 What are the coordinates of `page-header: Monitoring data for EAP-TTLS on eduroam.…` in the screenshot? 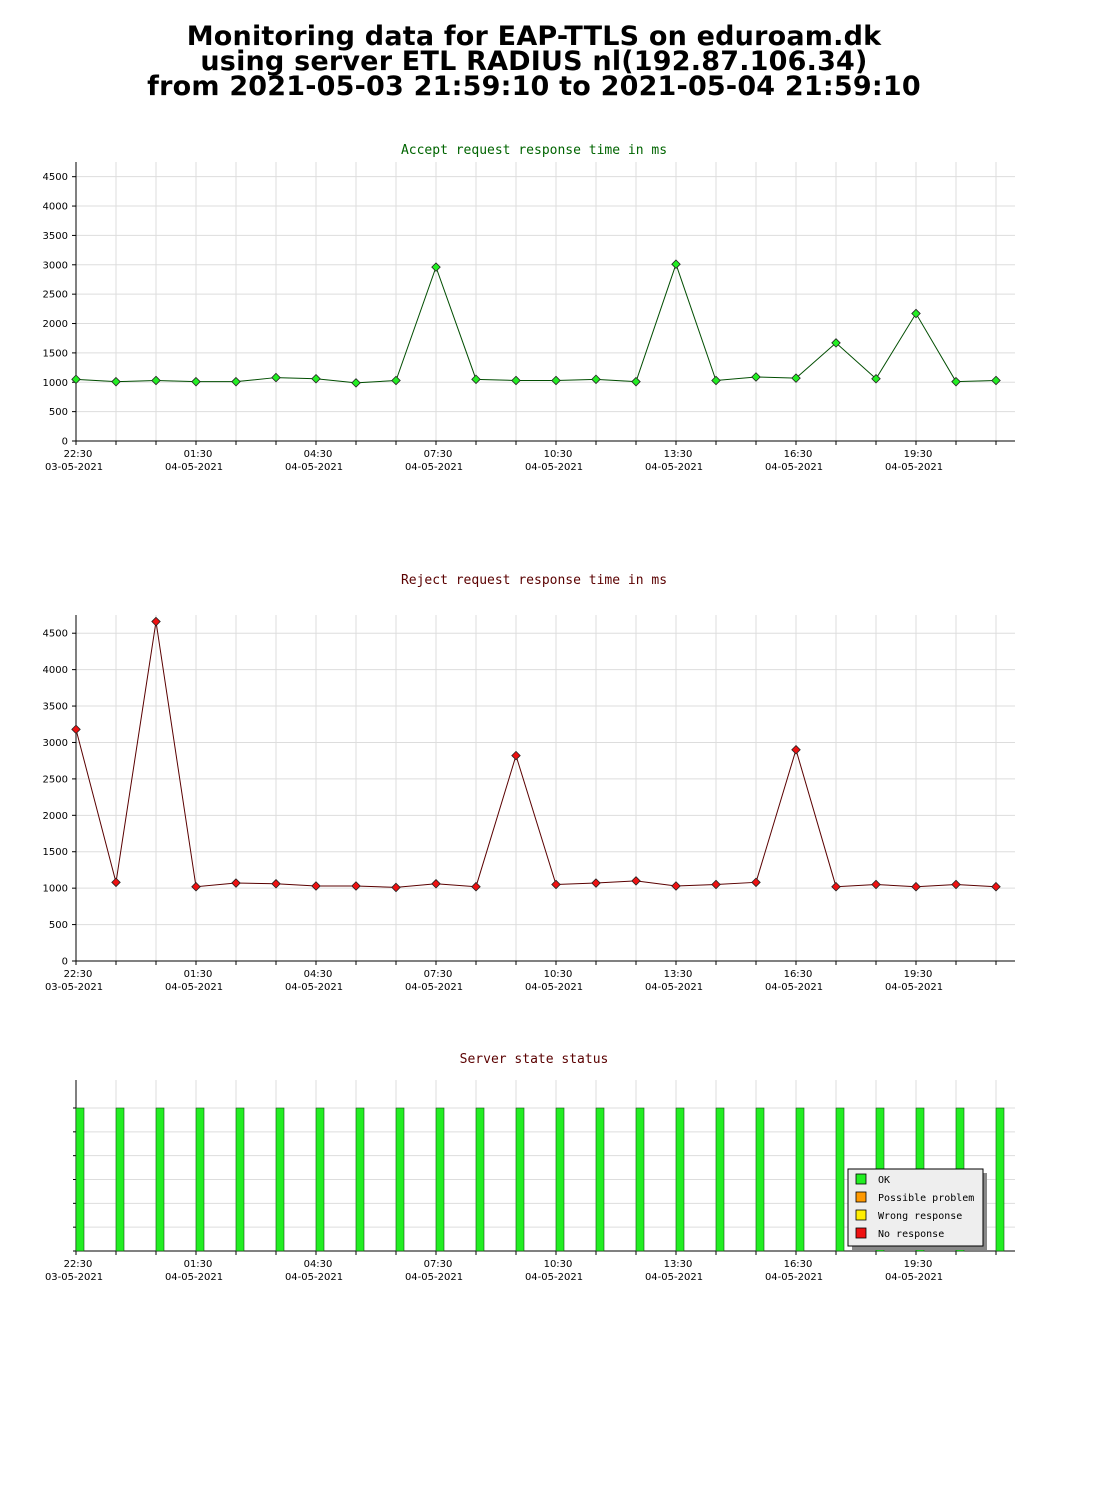 It's located at (534, 61).